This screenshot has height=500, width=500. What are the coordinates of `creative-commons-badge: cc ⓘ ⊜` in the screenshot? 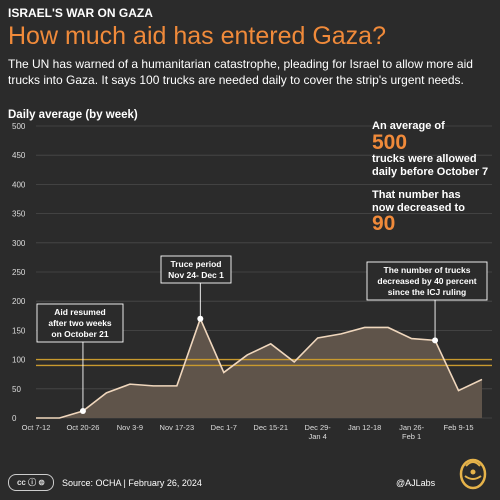 It's located at (31, 482).